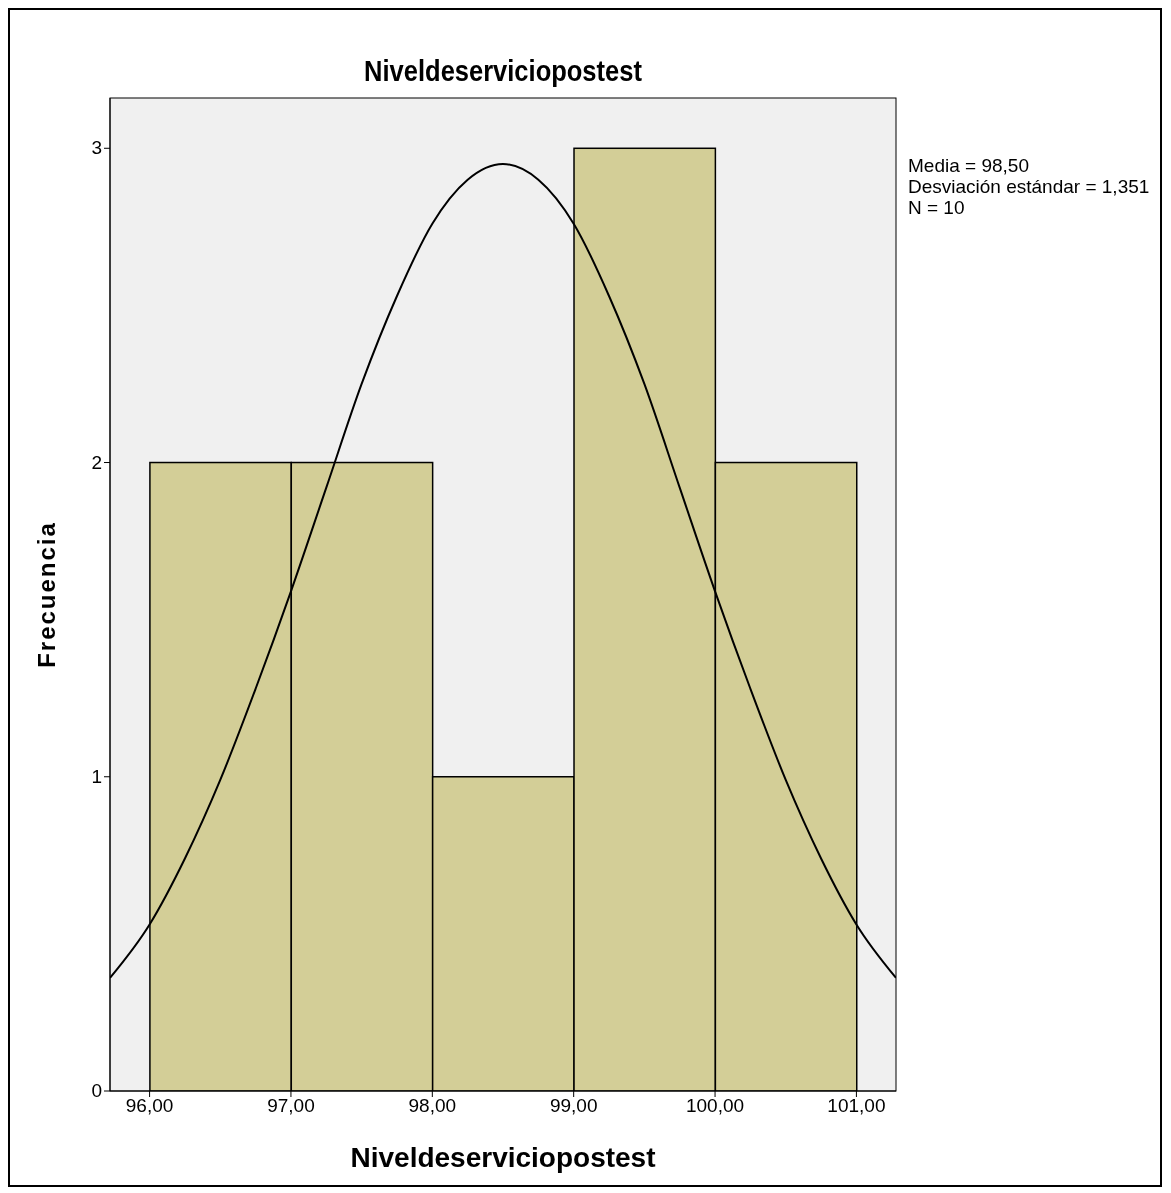 This screenshot has height=1193, width=1171. I want to click on chart-title: Niveldeserviciopostest, so click(503, 71).